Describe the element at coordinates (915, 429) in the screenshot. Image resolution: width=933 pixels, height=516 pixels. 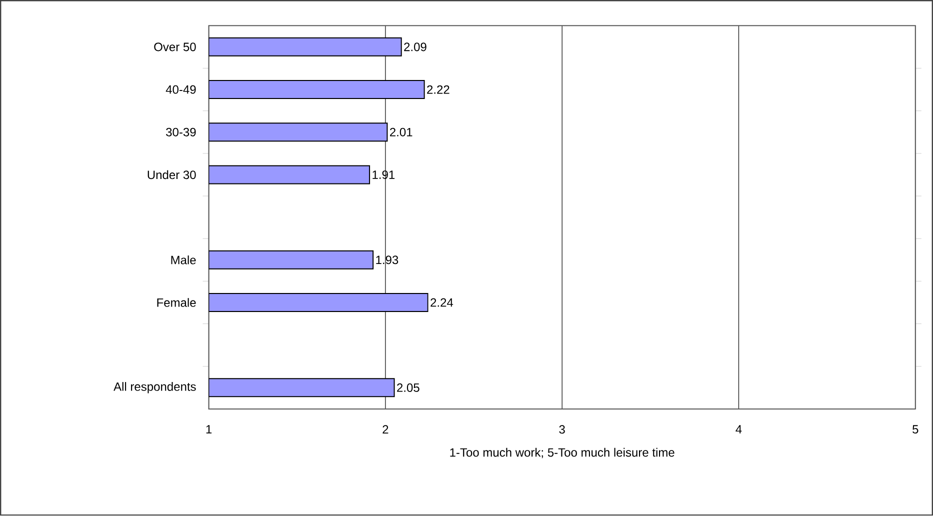
I see `x-tick-label: 5` at that location.